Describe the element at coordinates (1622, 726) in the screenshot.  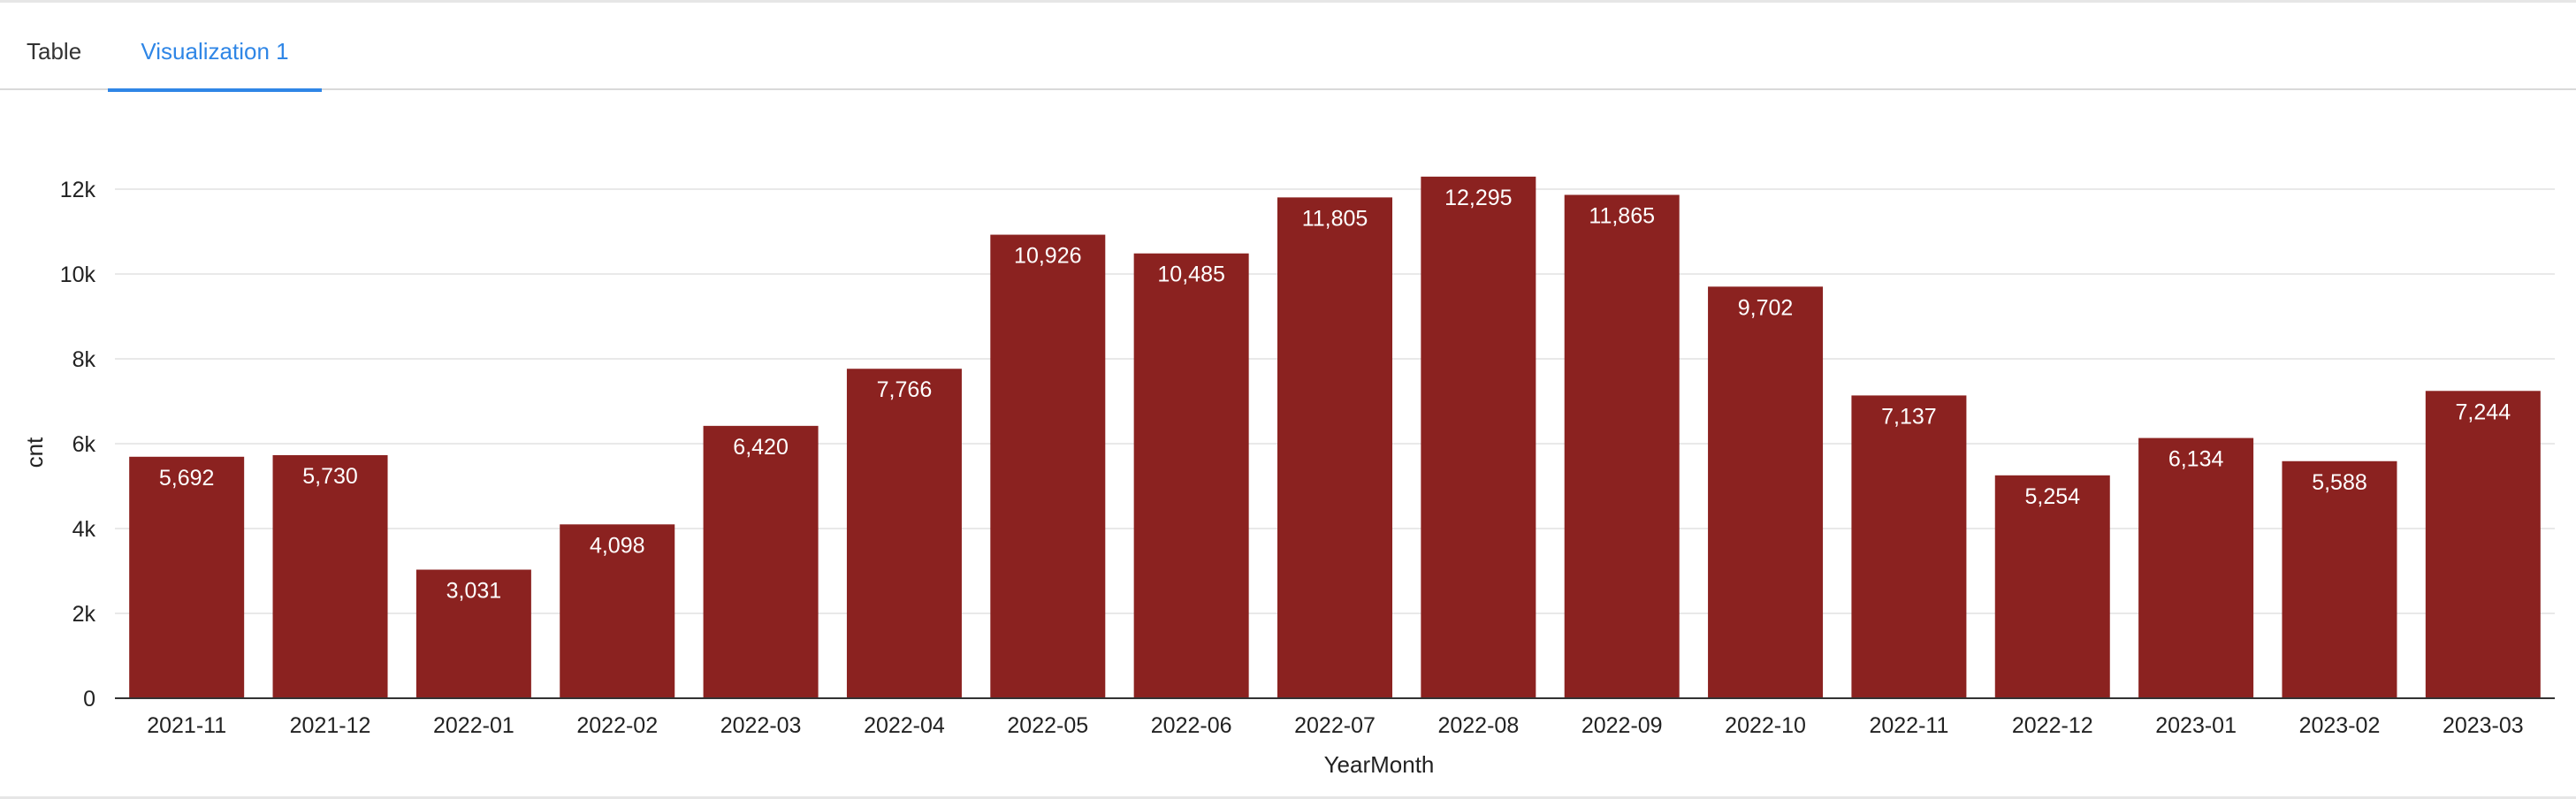
I see `x-tick-label: 2022-09` at that location.